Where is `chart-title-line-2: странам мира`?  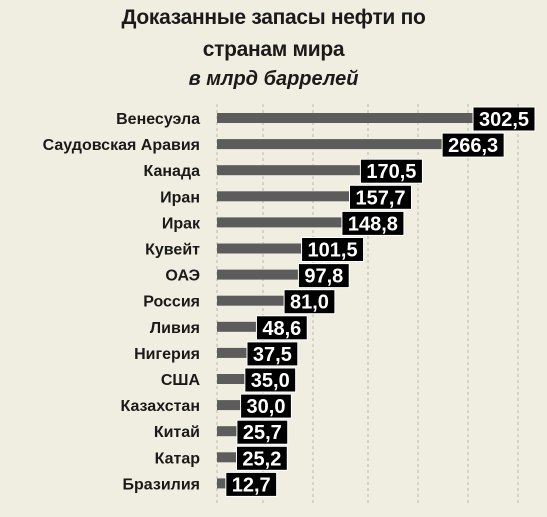 chart-title-line-2: странам мира is located at coordinates (273, 49).